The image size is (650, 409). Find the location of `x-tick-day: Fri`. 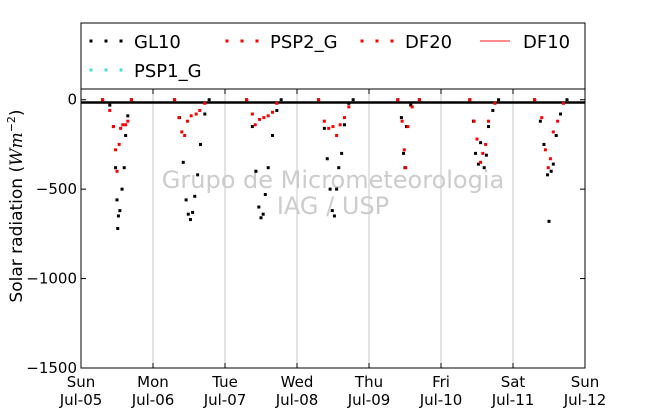

x-tick-day: Fri is located at coordinates (441, 382).